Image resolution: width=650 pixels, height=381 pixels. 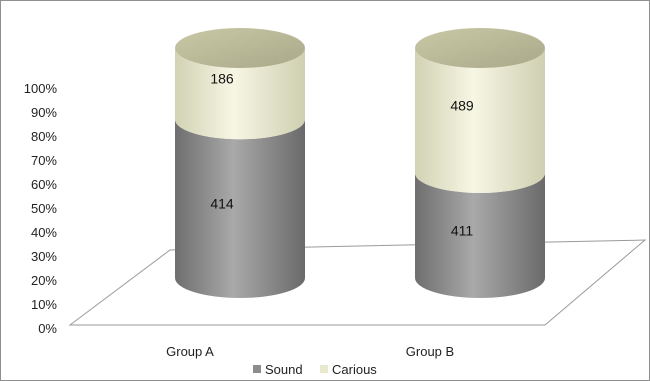 What do you see at coordinates (44, 256) in the screenshot?
I see `y-tick-label: 30%` at bounding box center [44, 256].